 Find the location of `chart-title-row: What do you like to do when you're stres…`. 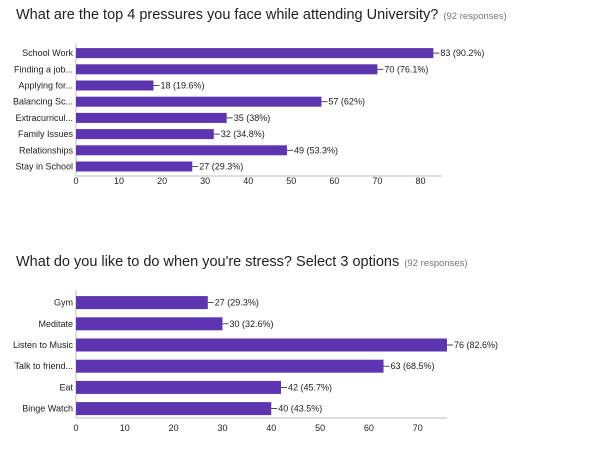

chart-title-row: What do you like to do when you're stres… is located at coordinates (242, 262).